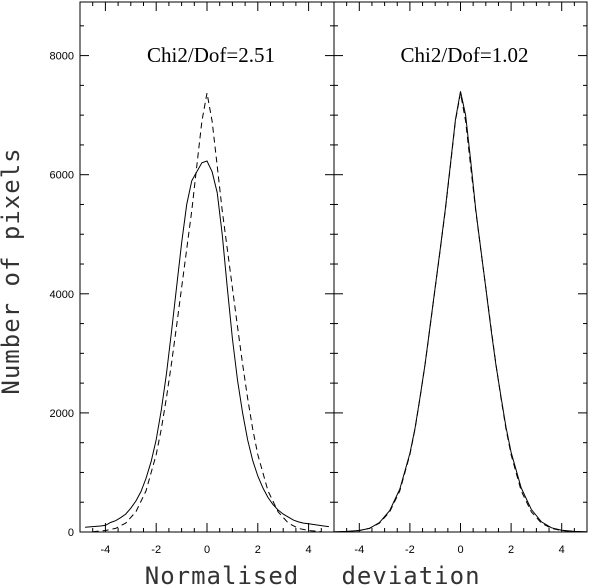  What do you see at coordinates (465, 55) in the screenshot?
I see `panel-annotation: Chi2/Dof=1.02` at bounding box center [465, 55].